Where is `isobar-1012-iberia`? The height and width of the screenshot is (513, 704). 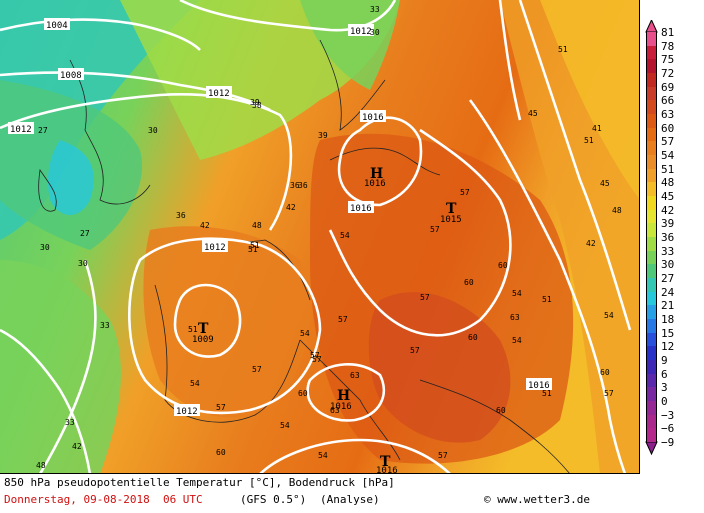
isobar-1012-iberia is located at coordinates (225, 326).